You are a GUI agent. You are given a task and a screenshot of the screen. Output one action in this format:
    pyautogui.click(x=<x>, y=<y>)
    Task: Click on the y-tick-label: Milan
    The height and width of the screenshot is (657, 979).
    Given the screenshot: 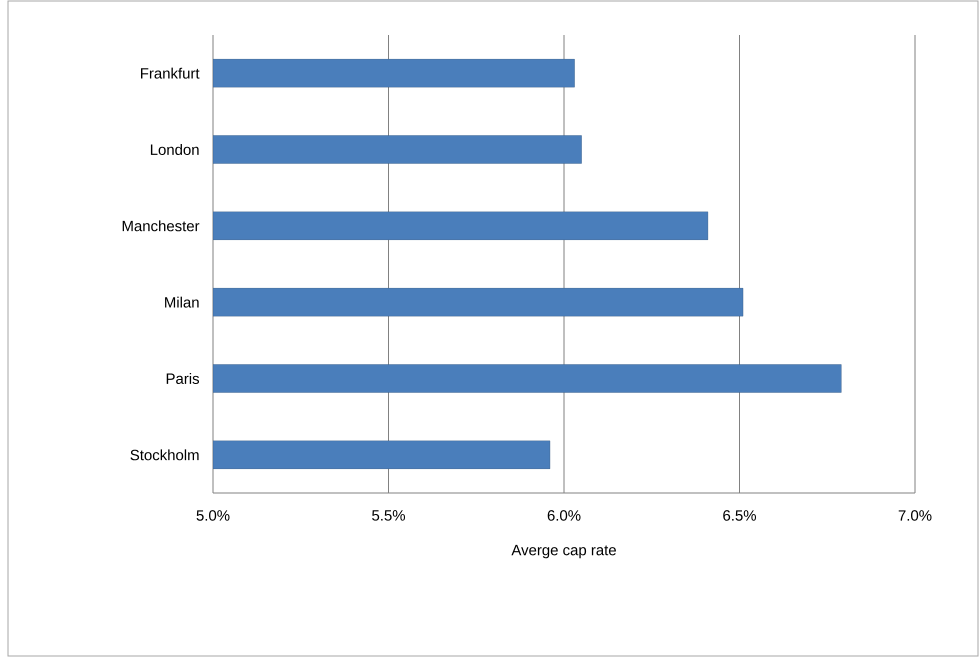 What is the action you would take?
    pyautogui.click(x=182, y=302)
    